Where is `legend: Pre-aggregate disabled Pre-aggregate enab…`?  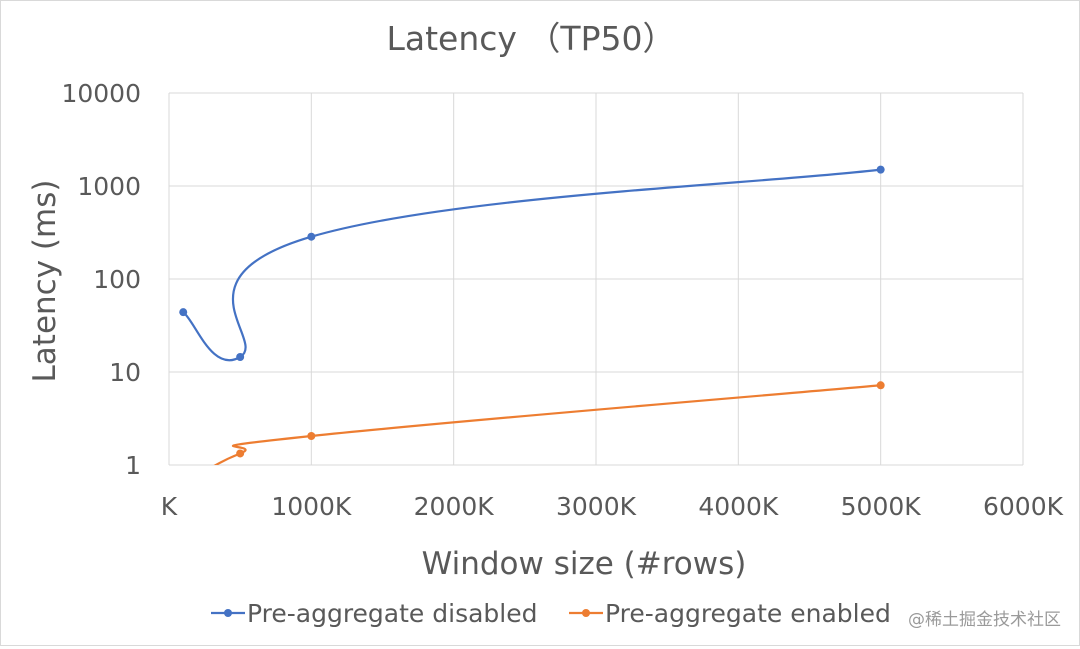 legend: Pre-aggregate disabled Pre-aggregate enab… is located at coordinates (551, 613).